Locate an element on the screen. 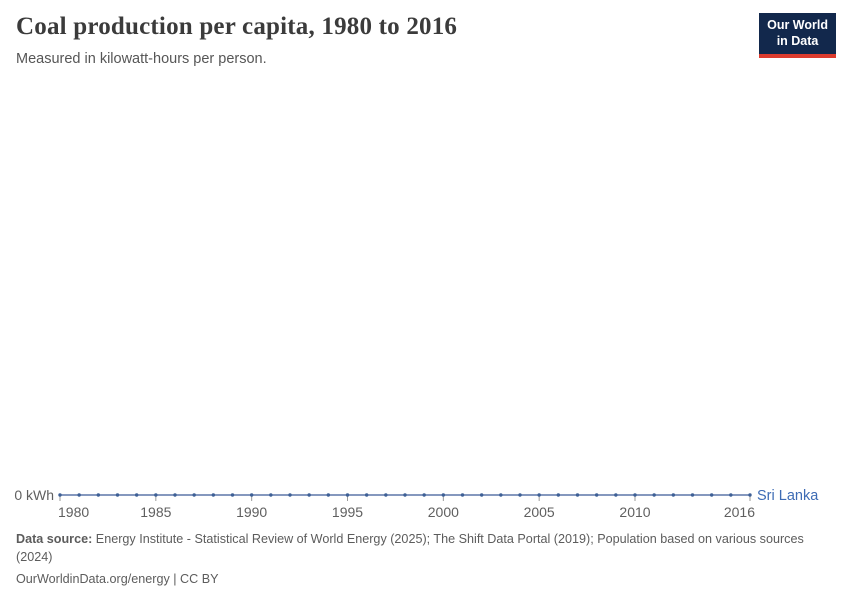 The image size is (850, 605). x-axis-label: 2010 is located at coordinates (634, 512).